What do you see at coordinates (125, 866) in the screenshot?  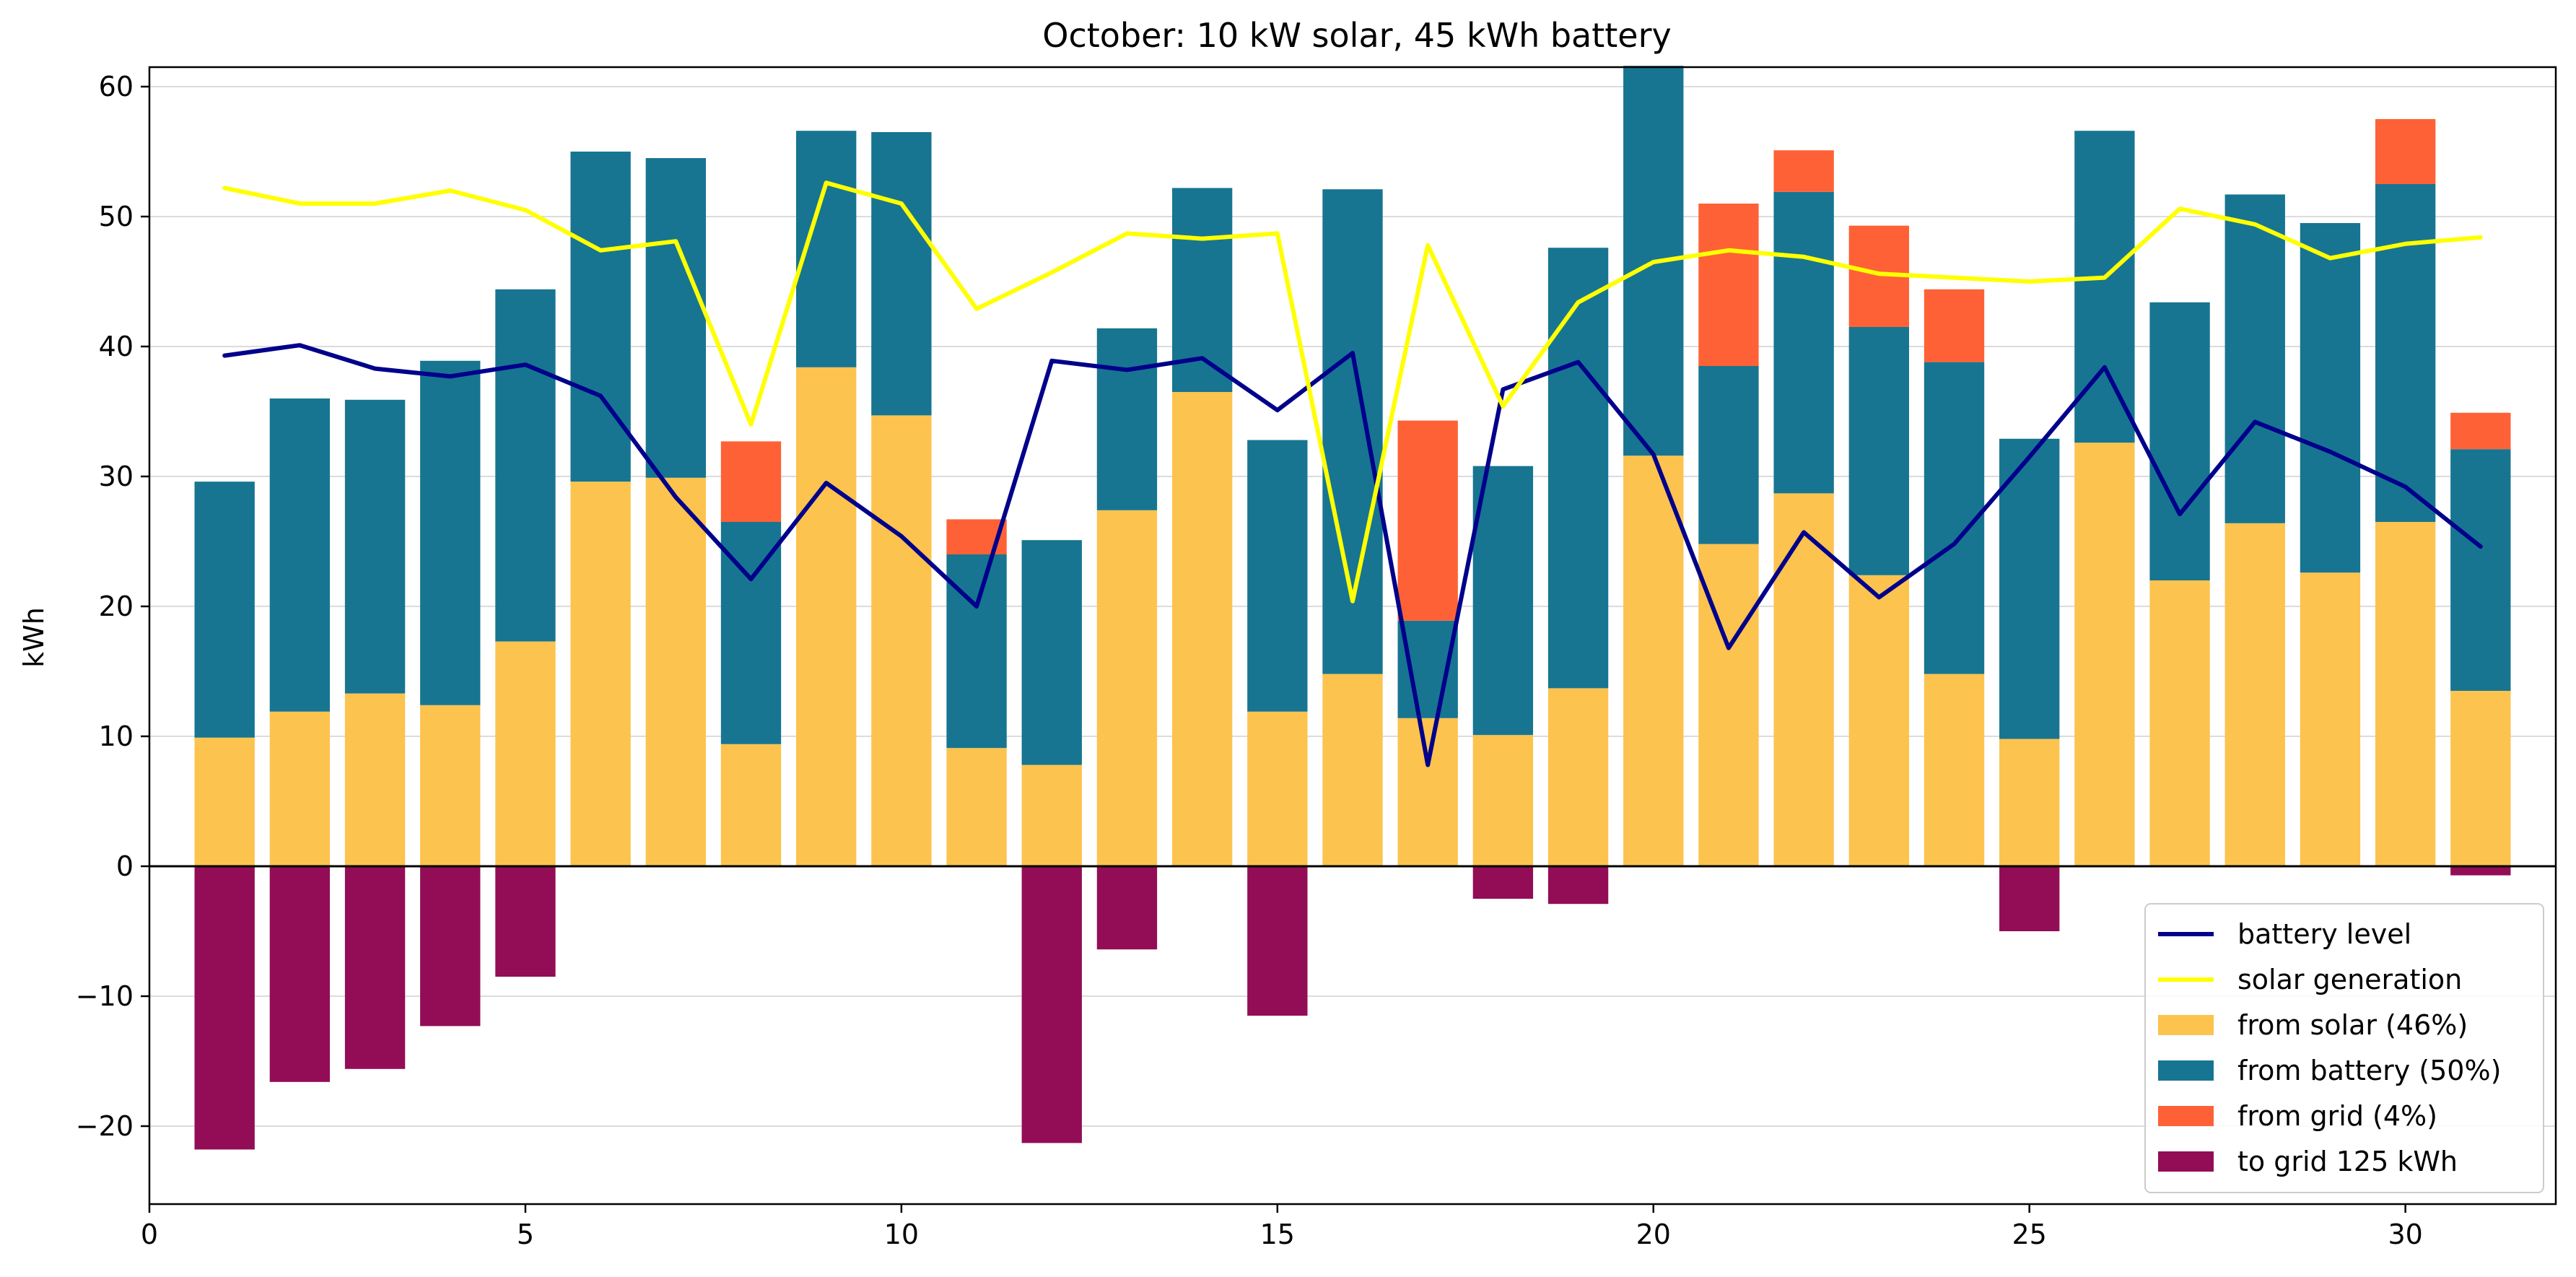 I see `y-tick-label: 0` at bounding box center [125, 866].